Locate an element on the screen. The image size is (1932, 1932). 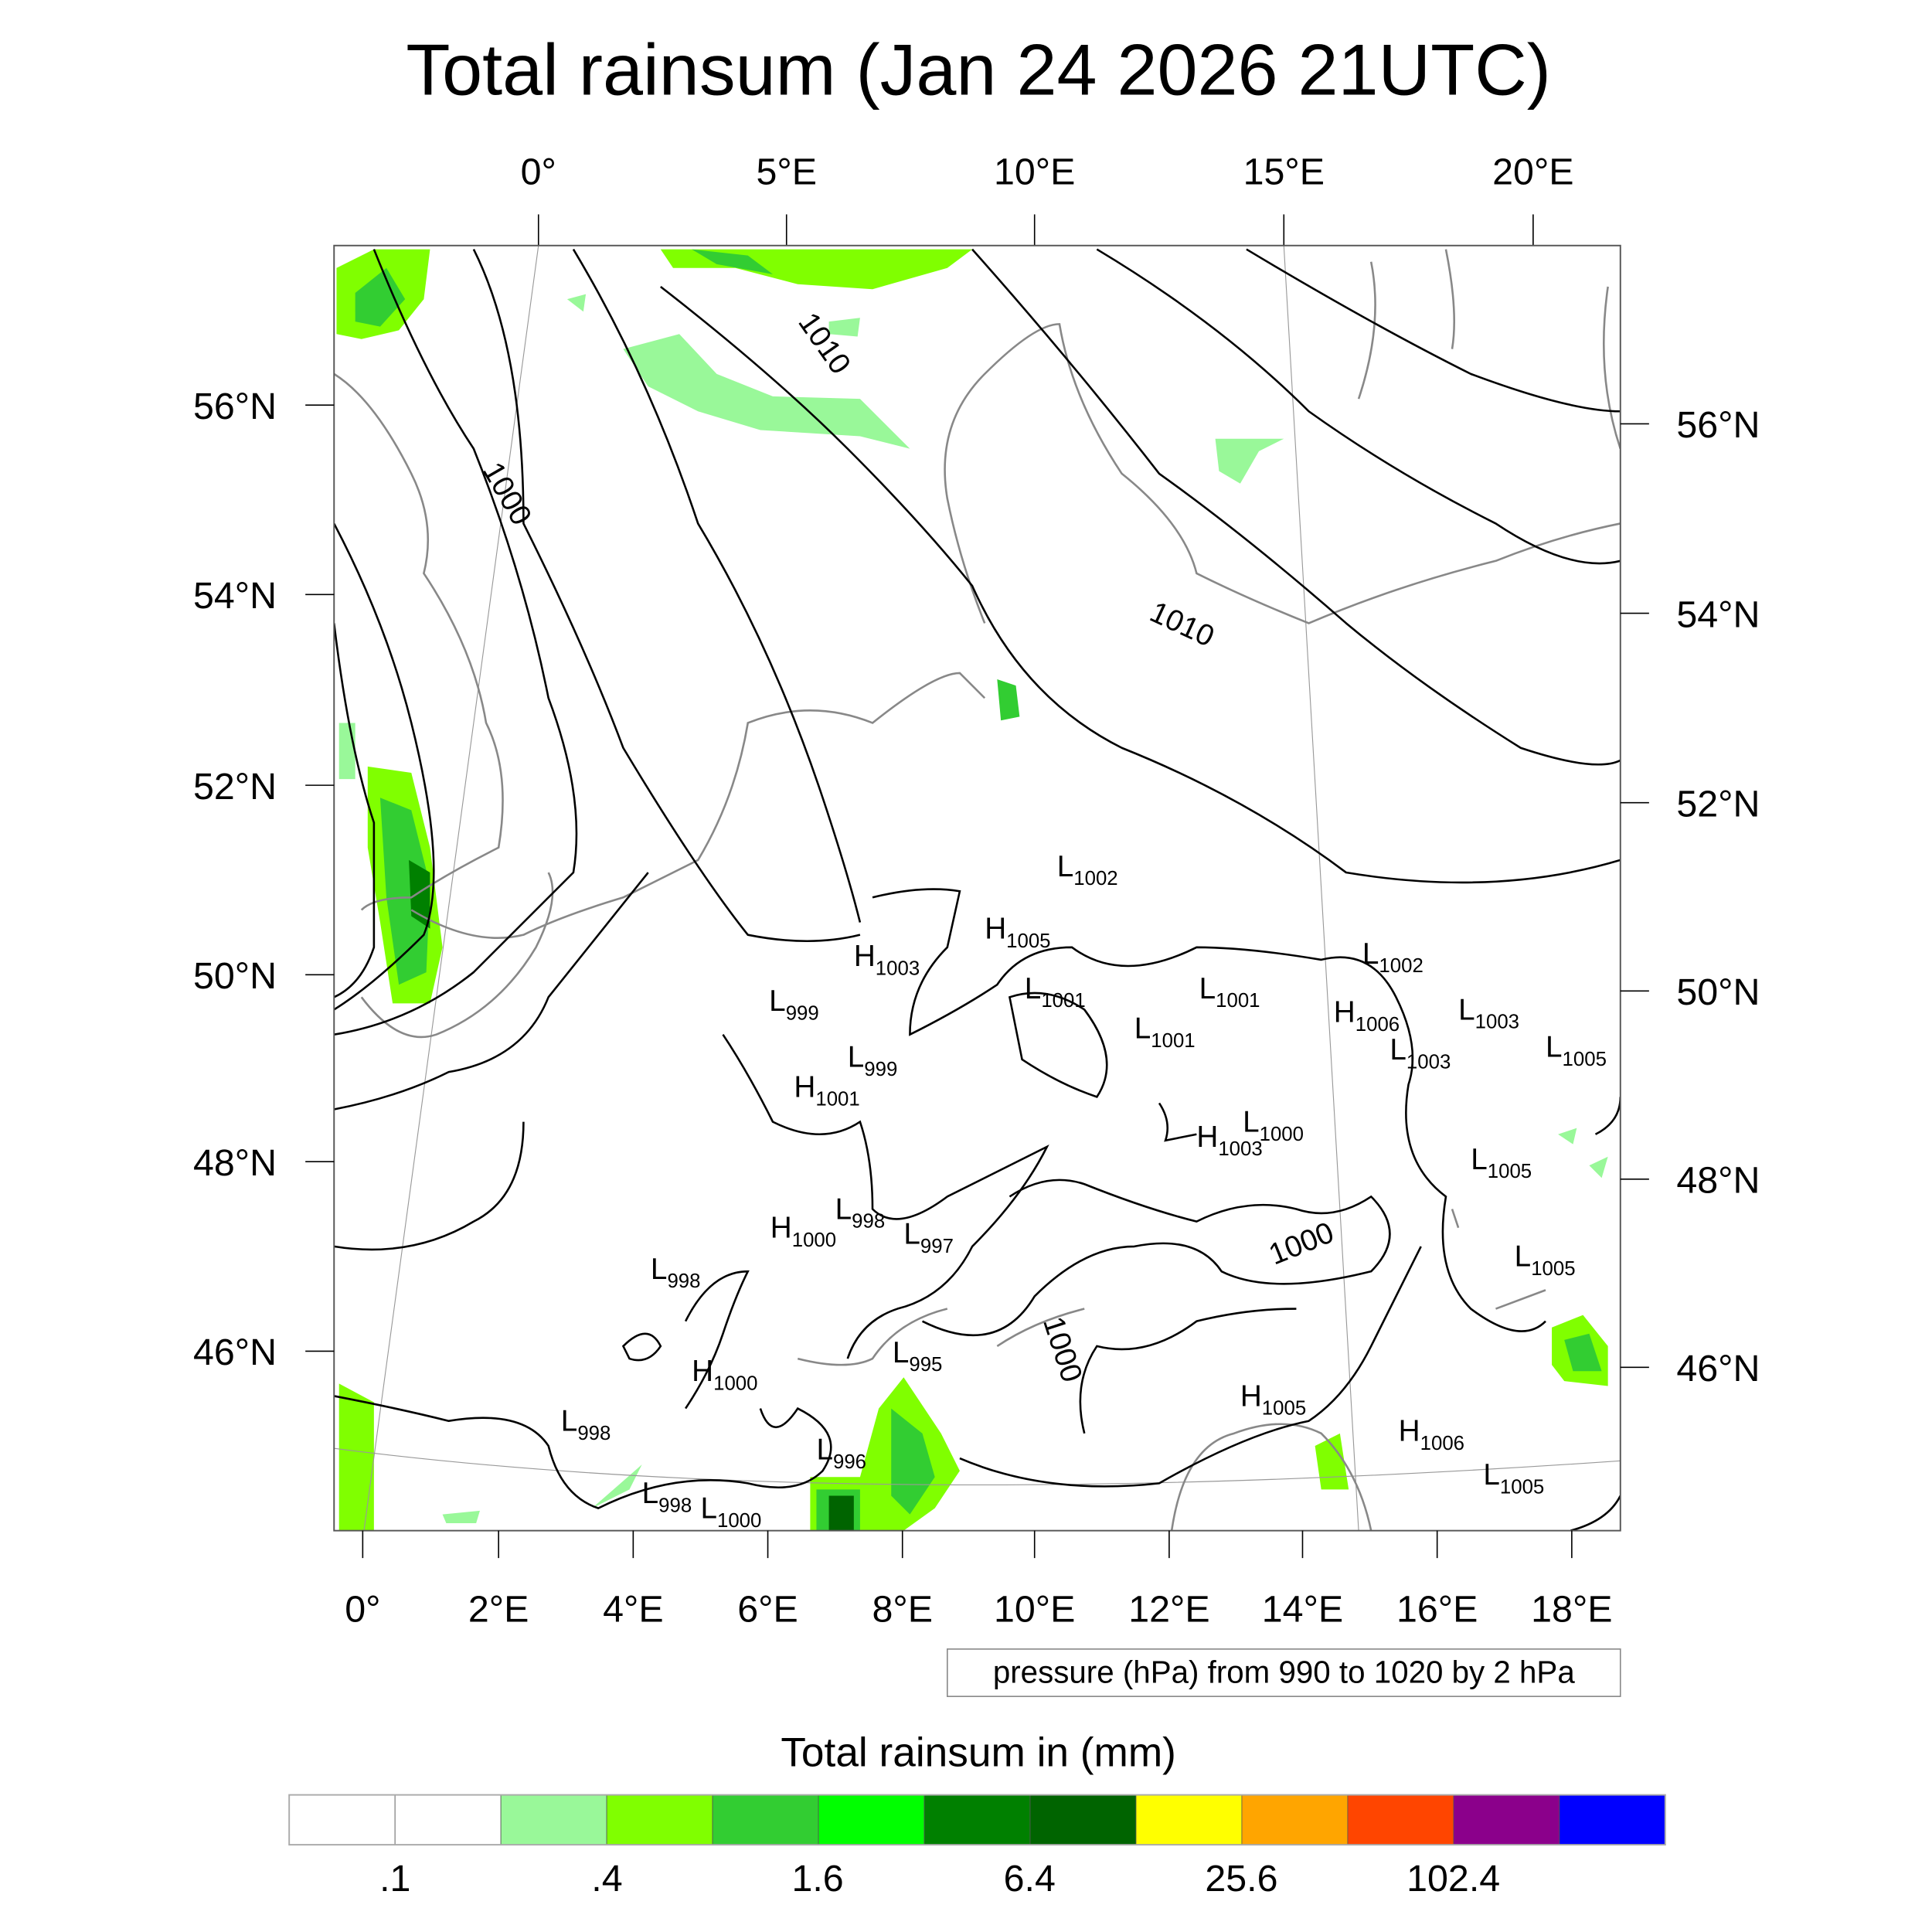
low-pressure-label: L995 is located at coordinates (918, 1356).